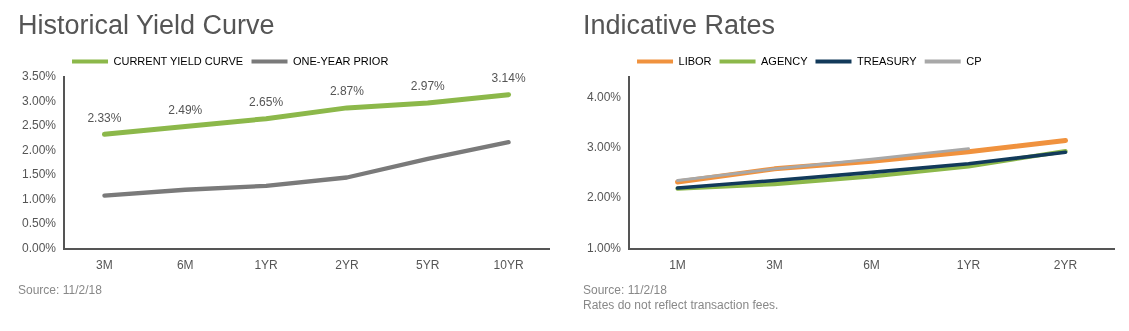 This screenshot has height=331, width=1129. Describe the element at coordinates (347, 91) in the screenshot. I see `data-label: 2.87%` at that location.